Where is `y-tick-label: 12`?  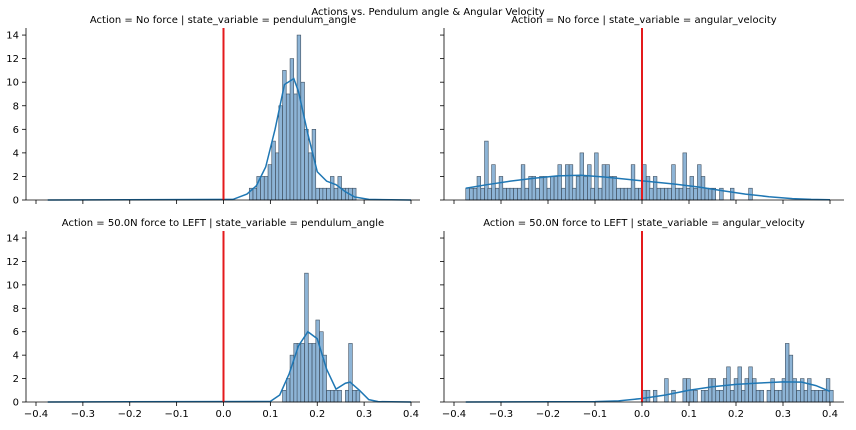 y-tick-label: 12 is located at coordinates (12, 262).